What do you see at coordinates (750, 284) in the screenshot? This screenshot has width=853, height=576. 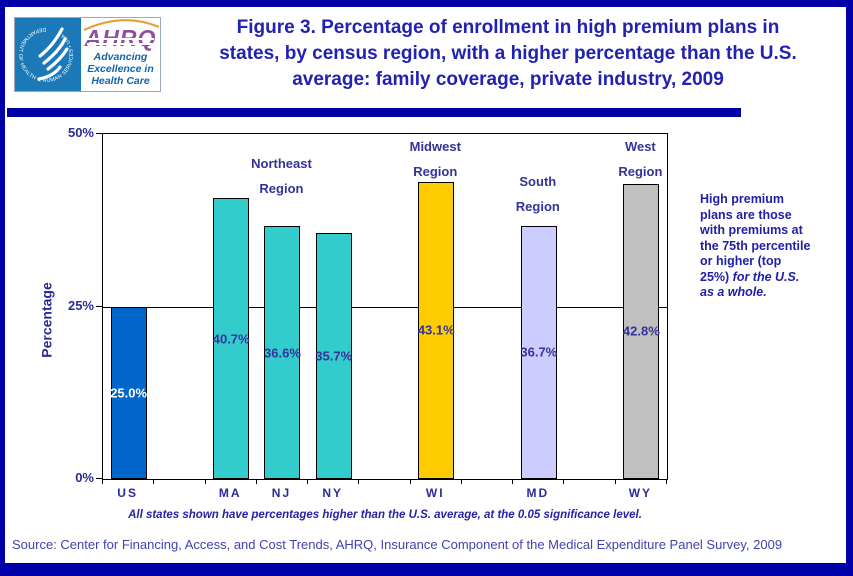 I see `side-note-italic: for the U.S. as a whole.` at bounding box center [750, 284].